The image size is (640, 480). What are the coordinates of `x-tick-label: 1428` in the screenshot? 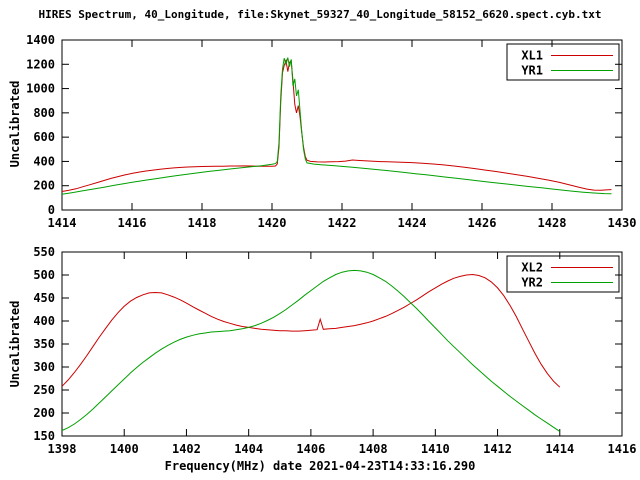 It's located at (552, 223).